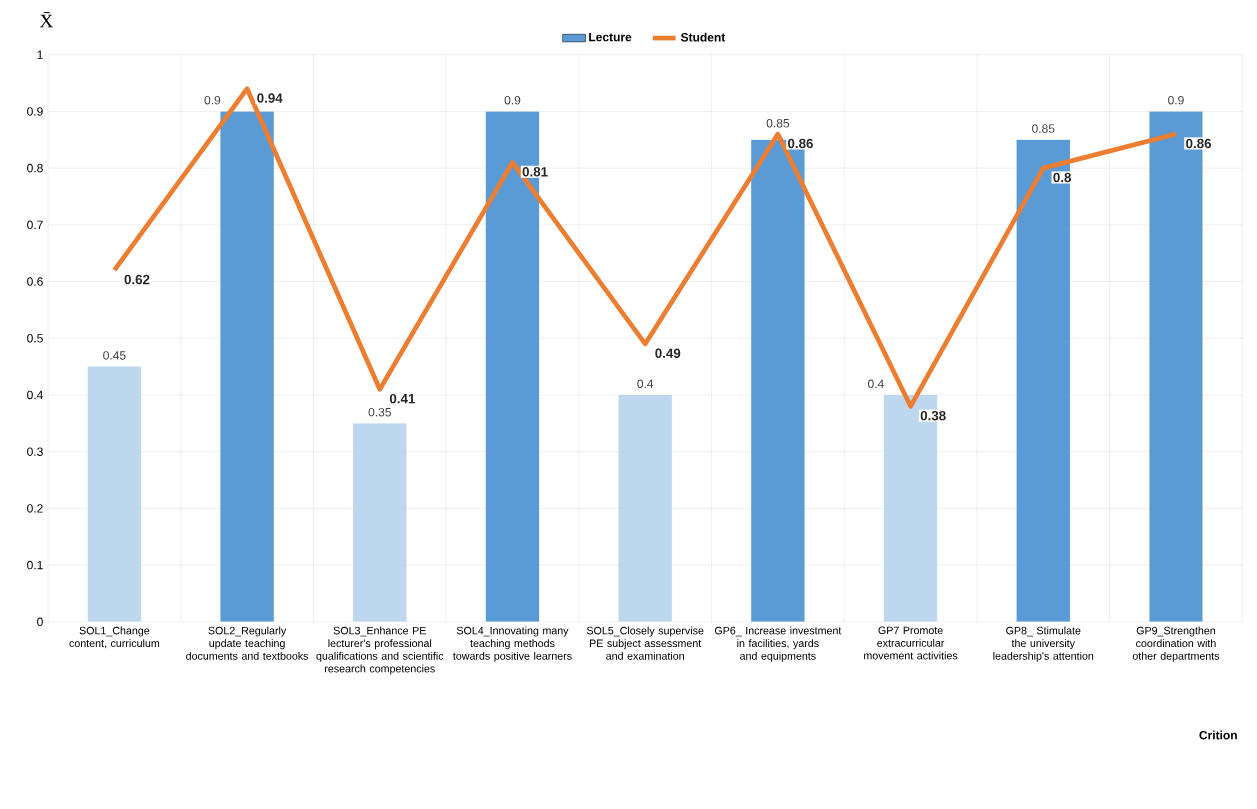 The width and height of the screenshot is (1257, 809). What do you see at coordinates (247, 643) in the screenshot?
I see `x-tick-label: SOL2_Regularly update teaching documents and textbooks` at bounding box center [247, 643].